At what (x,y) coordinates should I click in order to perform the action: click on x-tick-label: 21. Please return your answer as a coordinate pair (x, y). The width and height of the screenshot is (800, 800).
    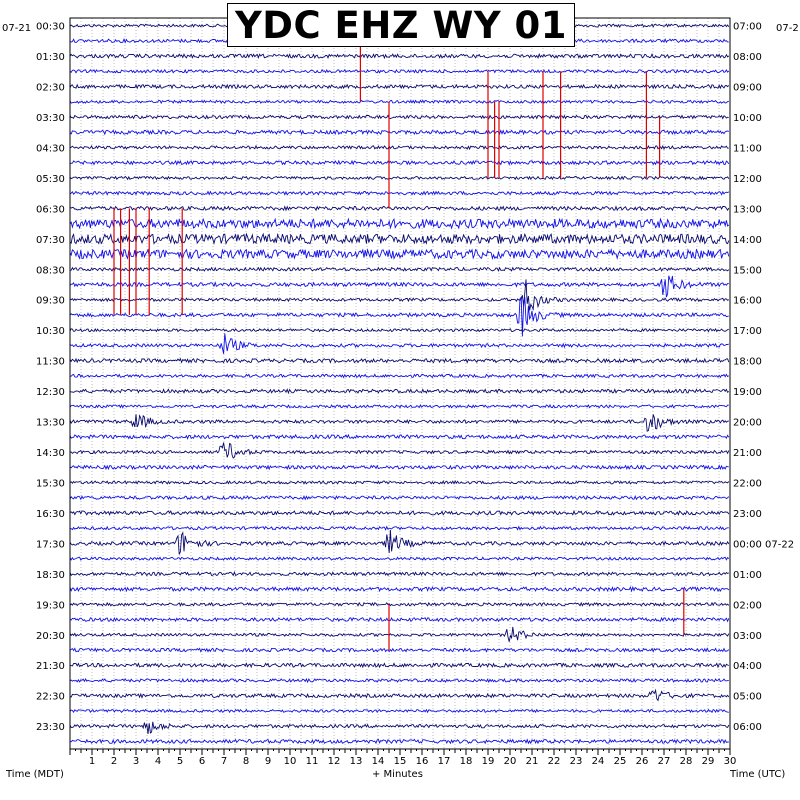
    Looking at the image, I should click on (532, 761).